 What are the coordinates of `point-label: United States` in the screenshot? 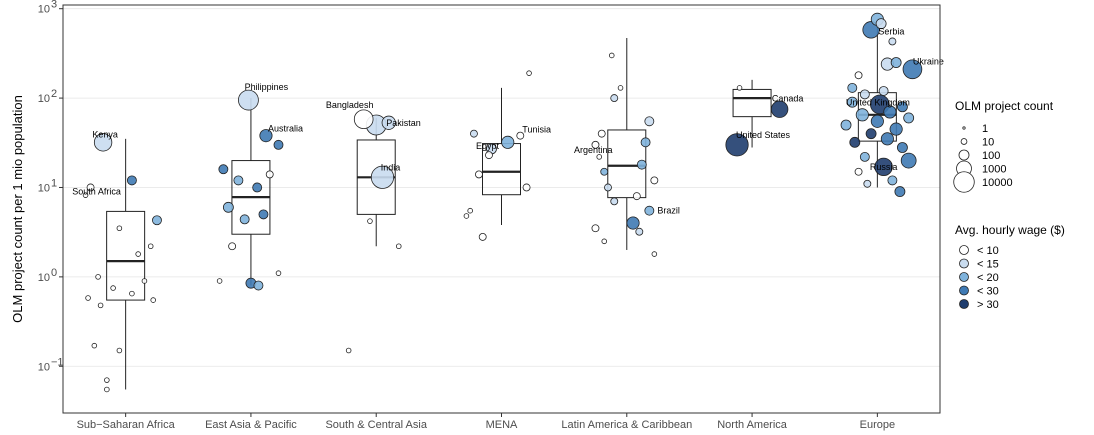 It's located at (763, 135).